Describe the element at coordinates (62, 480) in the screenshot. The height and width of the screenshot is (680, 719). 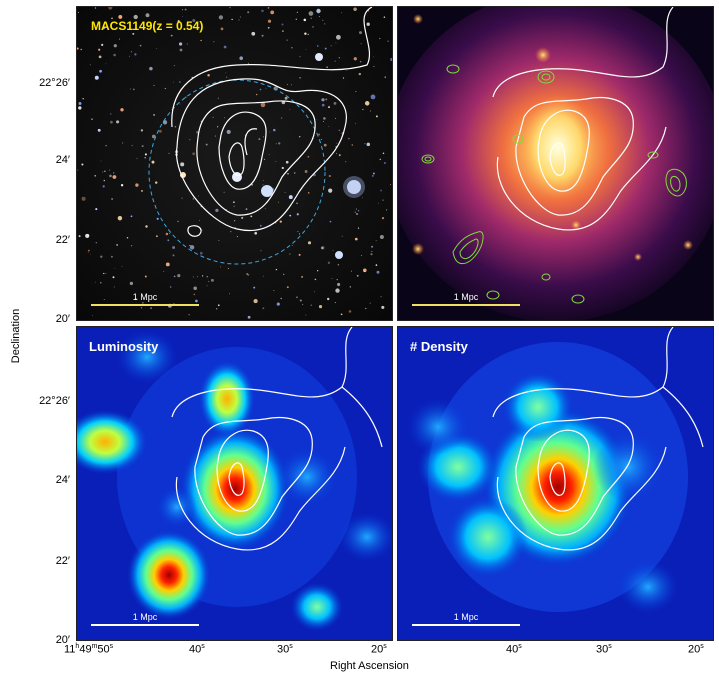
I see `dec-tick-bottom-24: 24′` at that location.